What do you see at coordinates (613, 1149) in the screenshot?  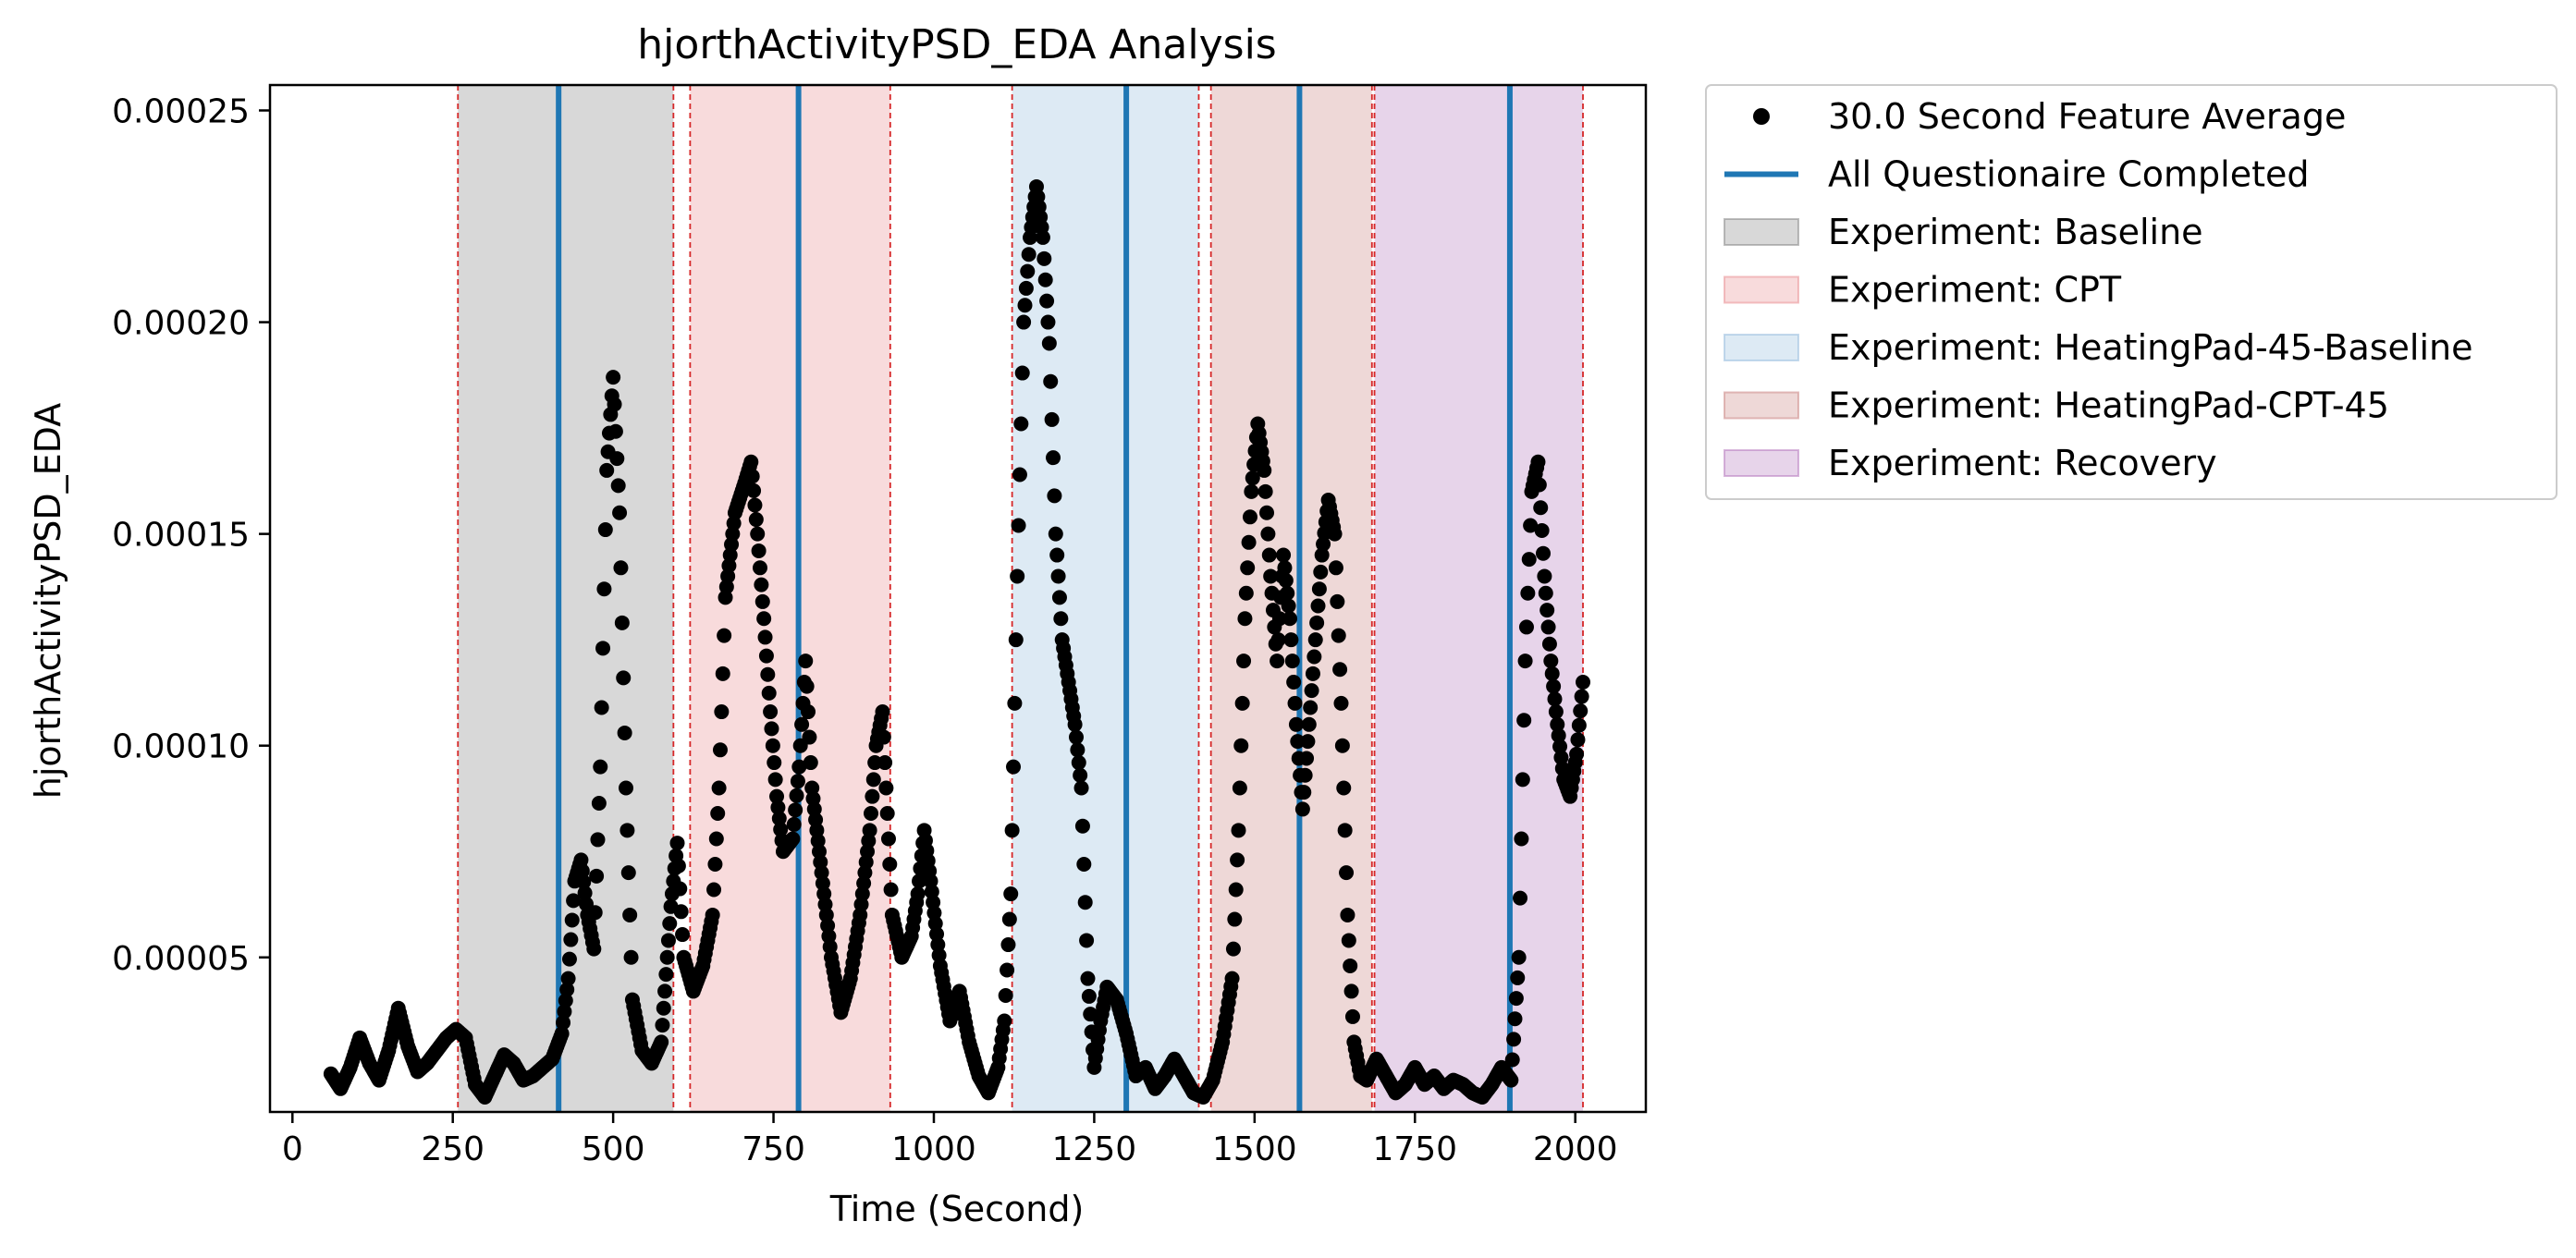 I see `x-tick-label-2: 500` at bounding box center [613, 1149].